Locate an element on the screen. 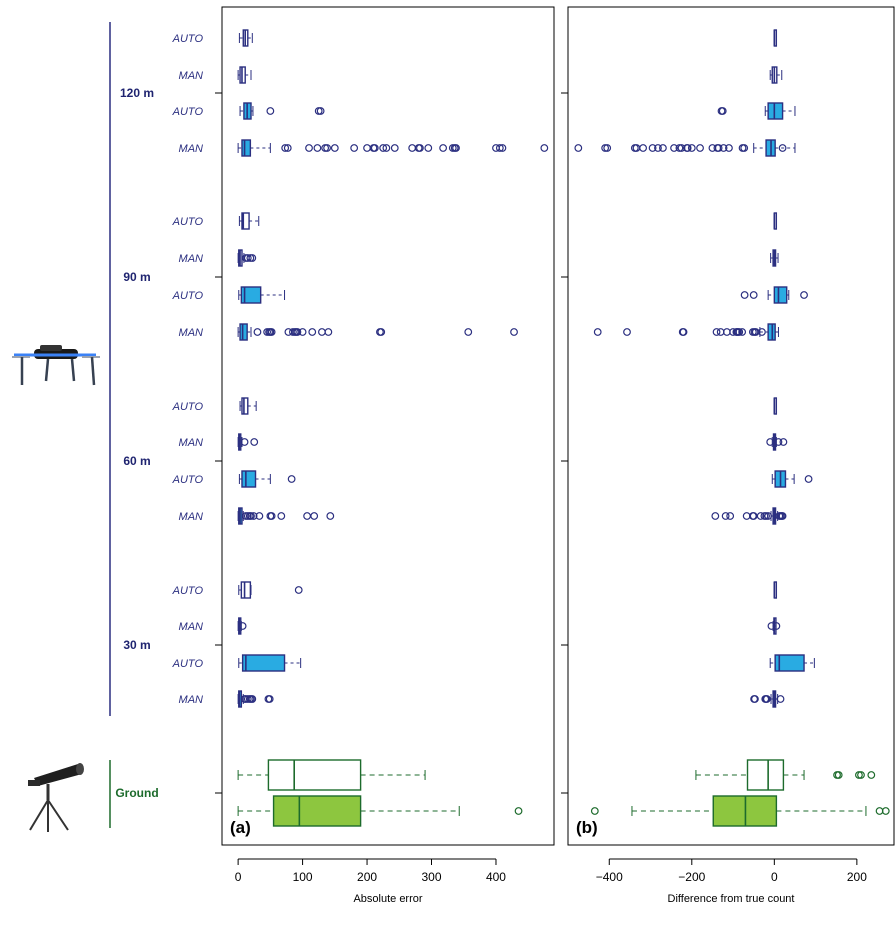  x-tick-label: −400 is located at coordinates (609, 877).